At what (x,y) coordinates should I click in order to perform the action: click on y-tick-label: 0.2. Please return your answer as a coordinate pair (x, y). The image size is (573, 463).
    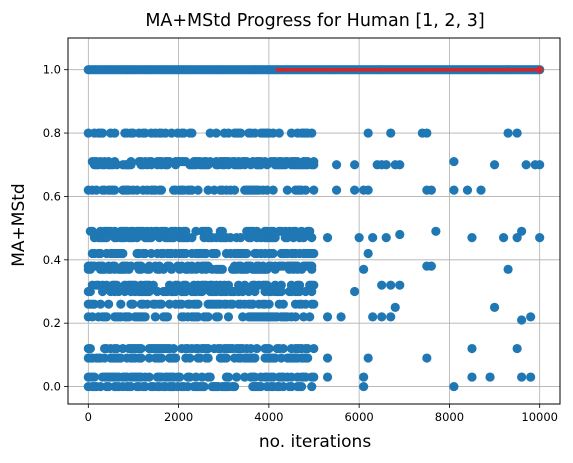
    Looking at the image, I should click on (52, 323).